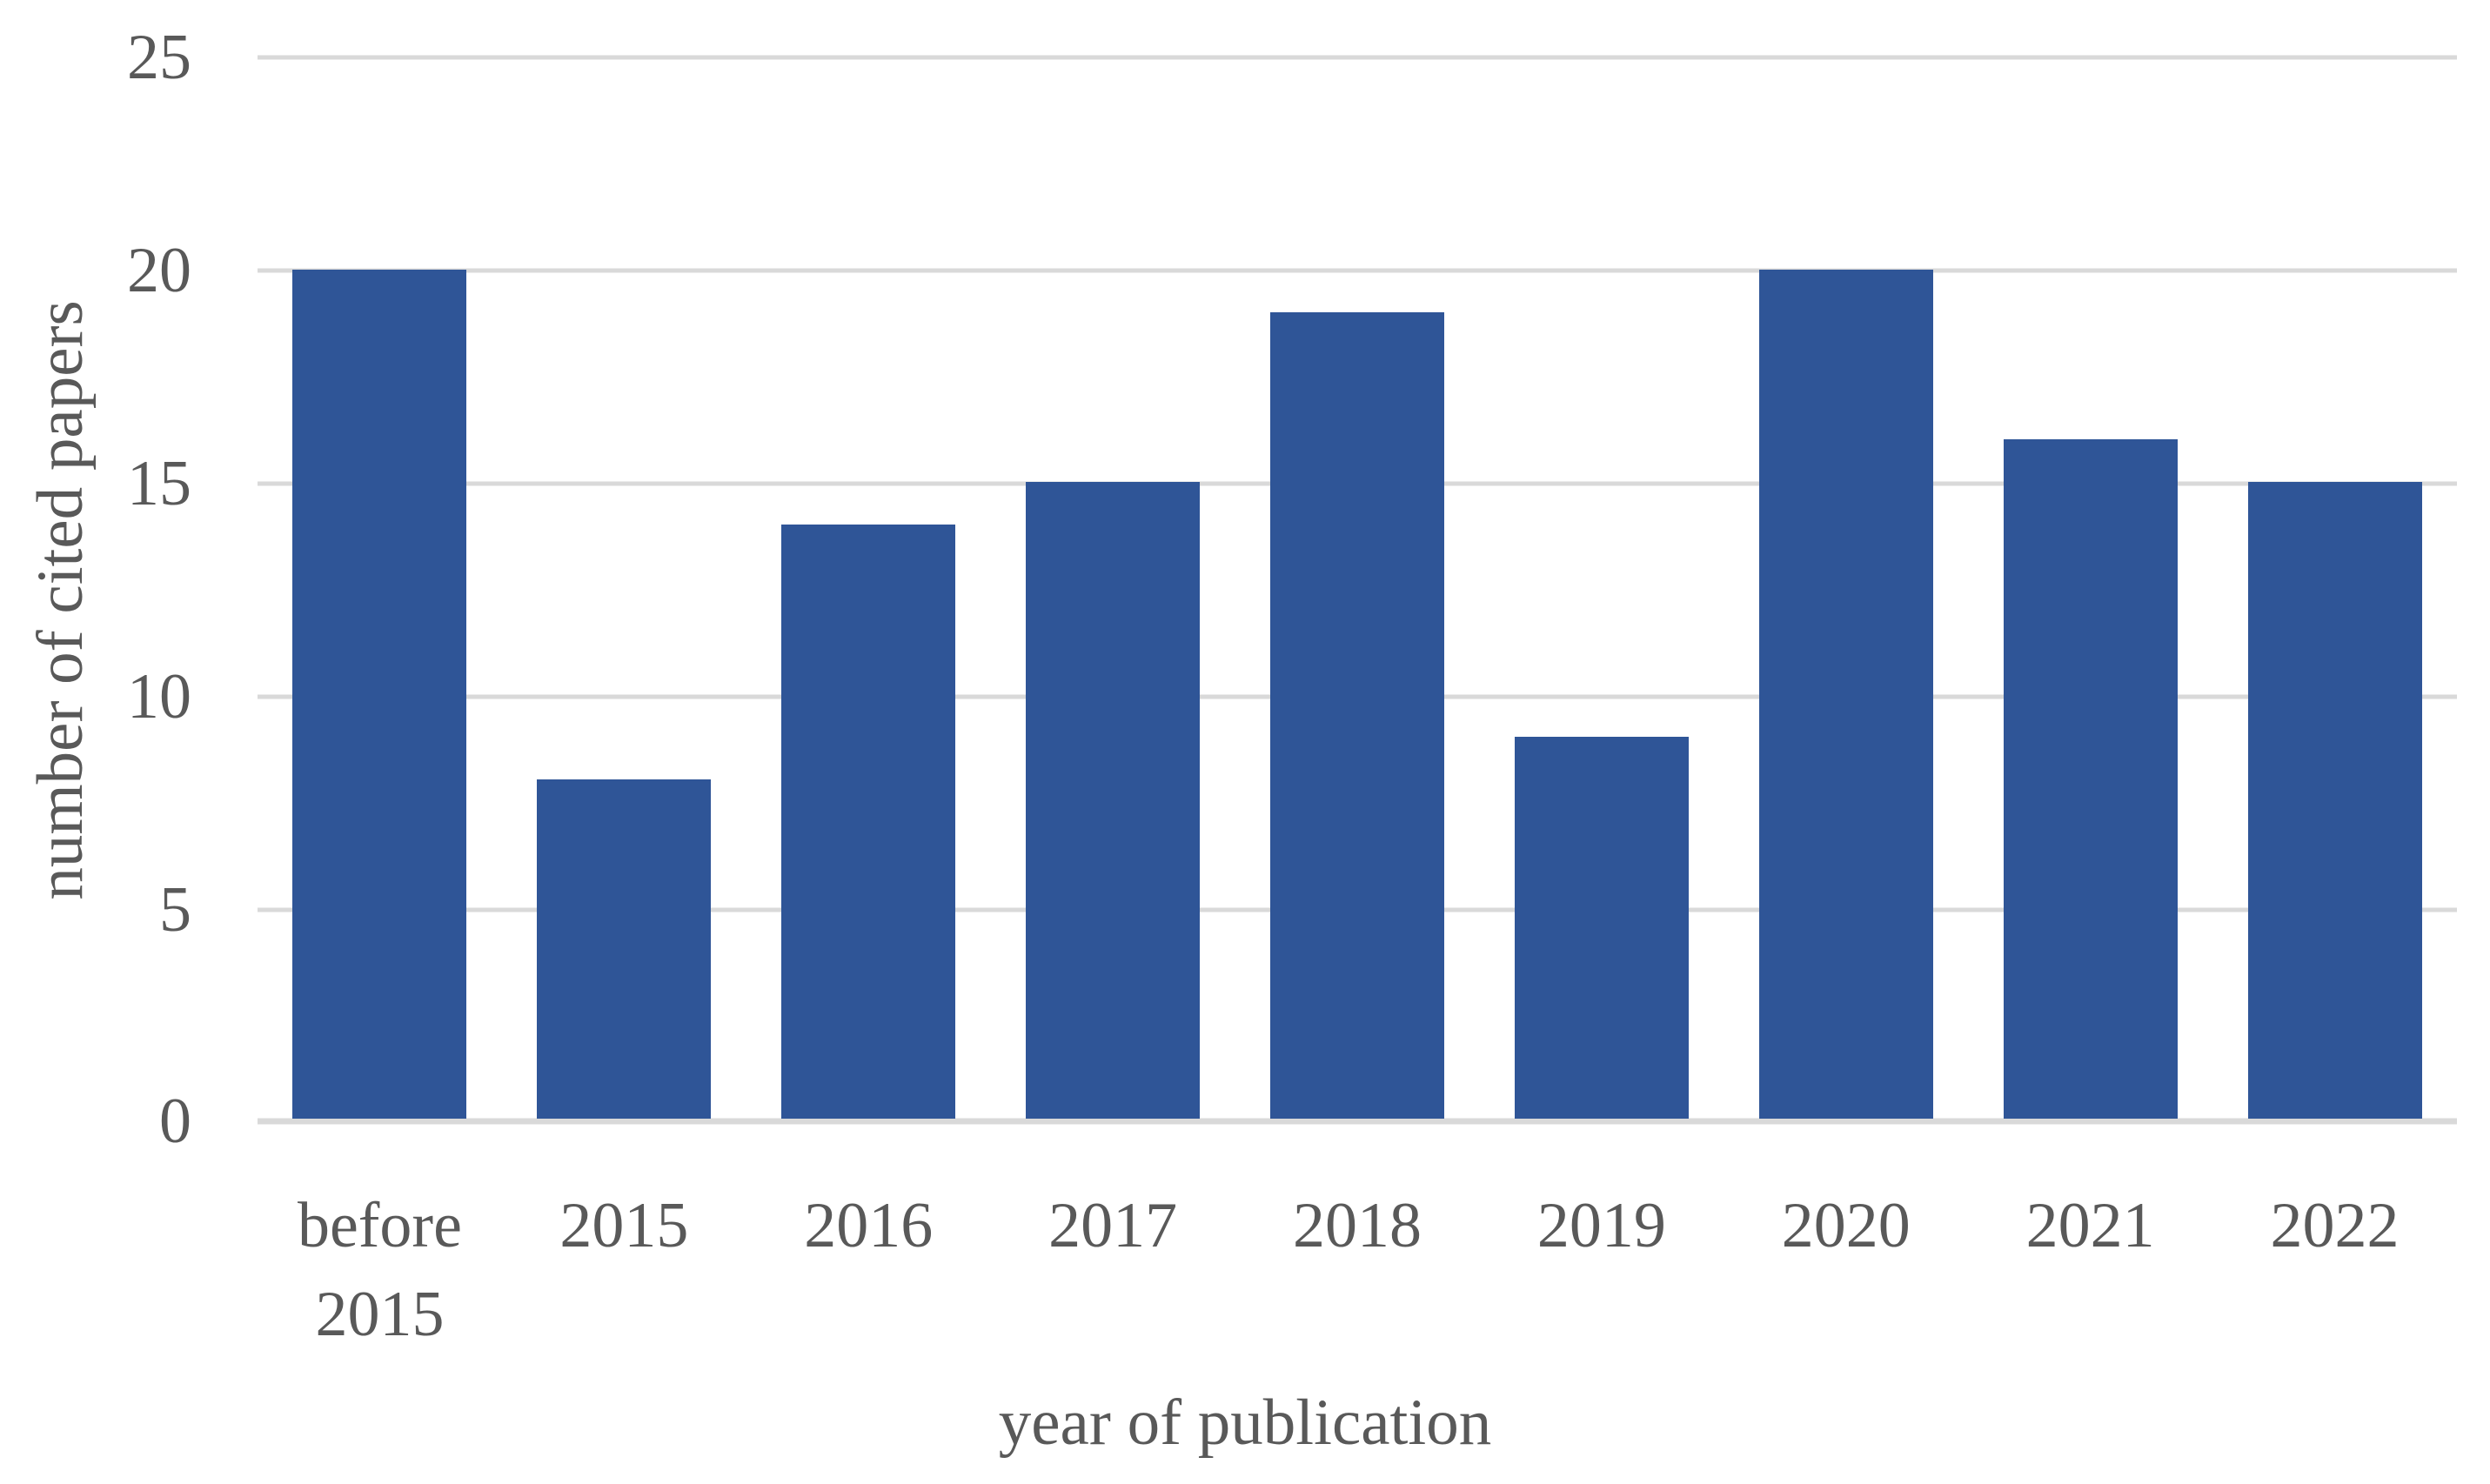 Image resolution: width=2490 pixels, height=1484 pixels. Describe the element at coordinates (159, 484) in the screenshot. I see `y-tick-label-15: 15` at that location.